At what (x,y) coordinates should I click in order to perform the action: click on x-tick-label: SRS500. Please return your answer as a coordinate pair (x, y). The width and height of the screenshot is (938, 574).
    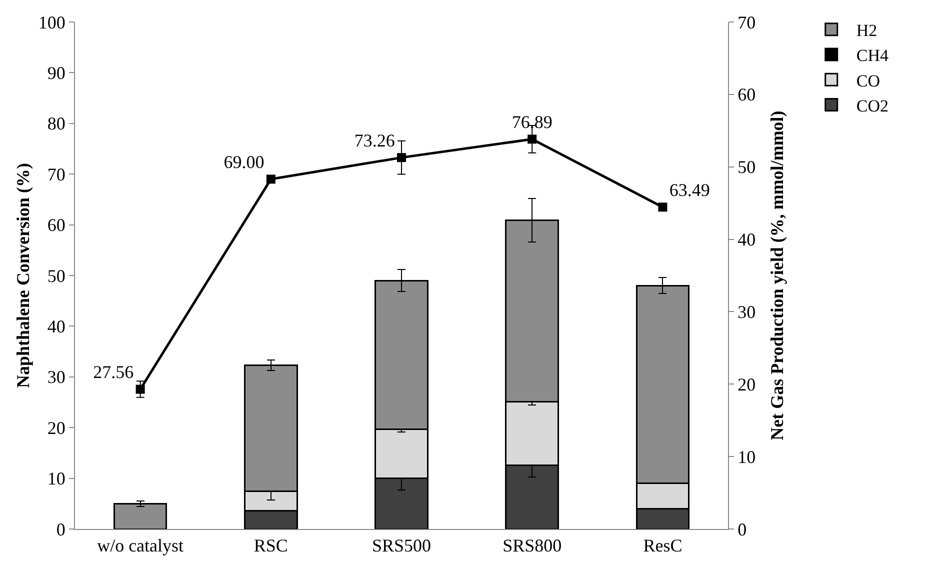
    Looking at the image, I should click on (402, 546).